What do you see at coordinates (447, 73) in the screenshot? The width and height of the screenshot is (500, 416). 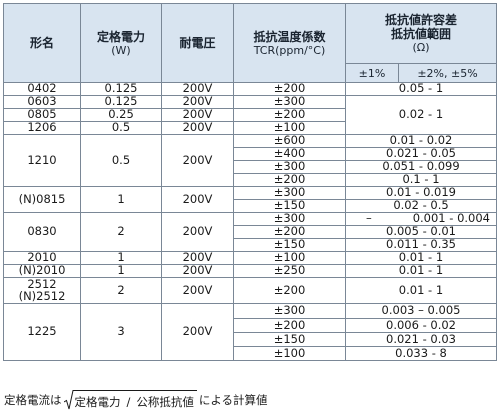 I see `header-tol-2: ±2%, ±5%` at bounding box center [447, 73].